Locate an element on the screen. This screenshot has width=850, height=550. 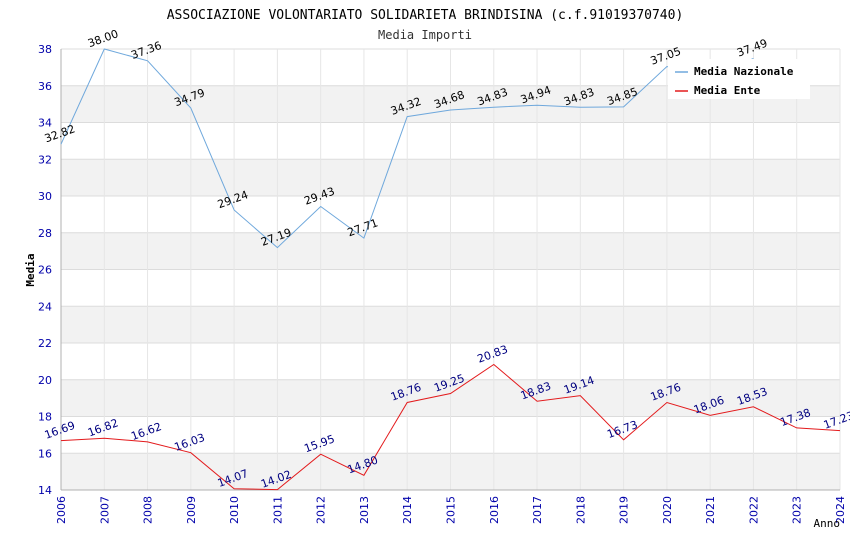
x-tick-label: 2019 is located at coordinates (624, 510).